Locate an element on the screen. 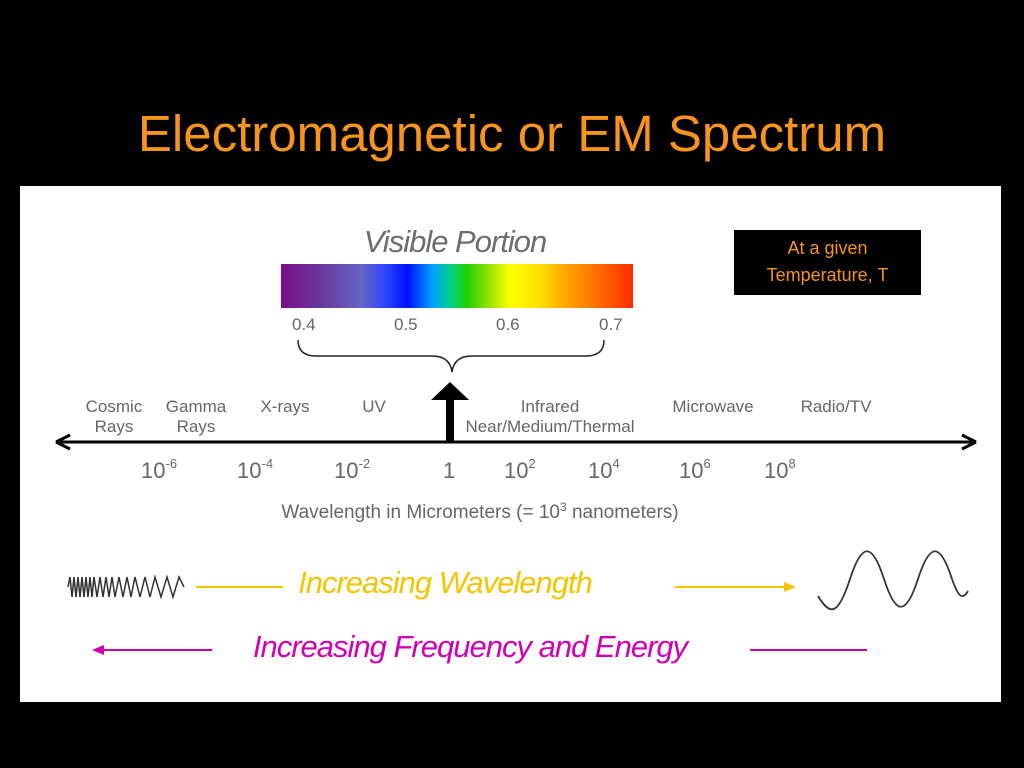 Image resolution: width=1024 pixels, height=768 pixels. note-line-2: Temperature, T is located at coordinates (827, 275).